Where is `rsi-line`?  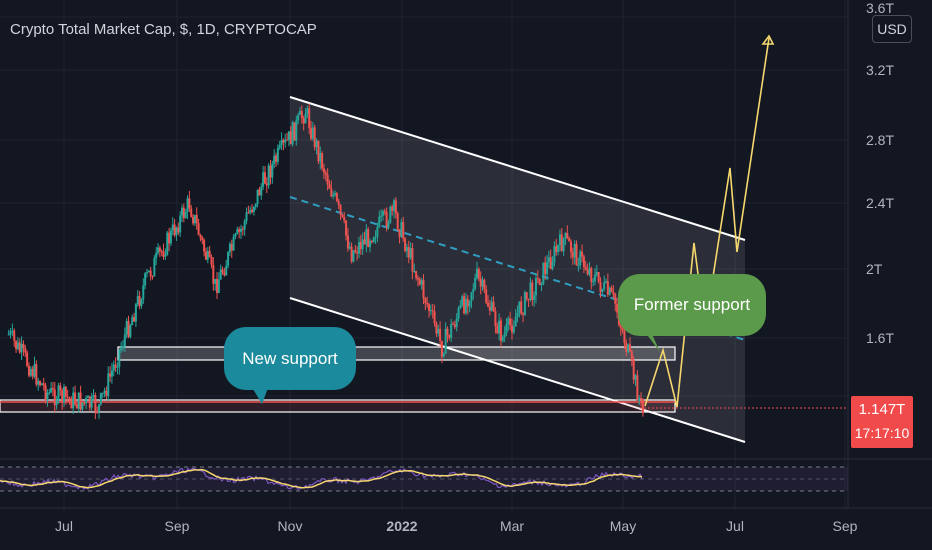 rsi-line is located at coordinates (321, 479).